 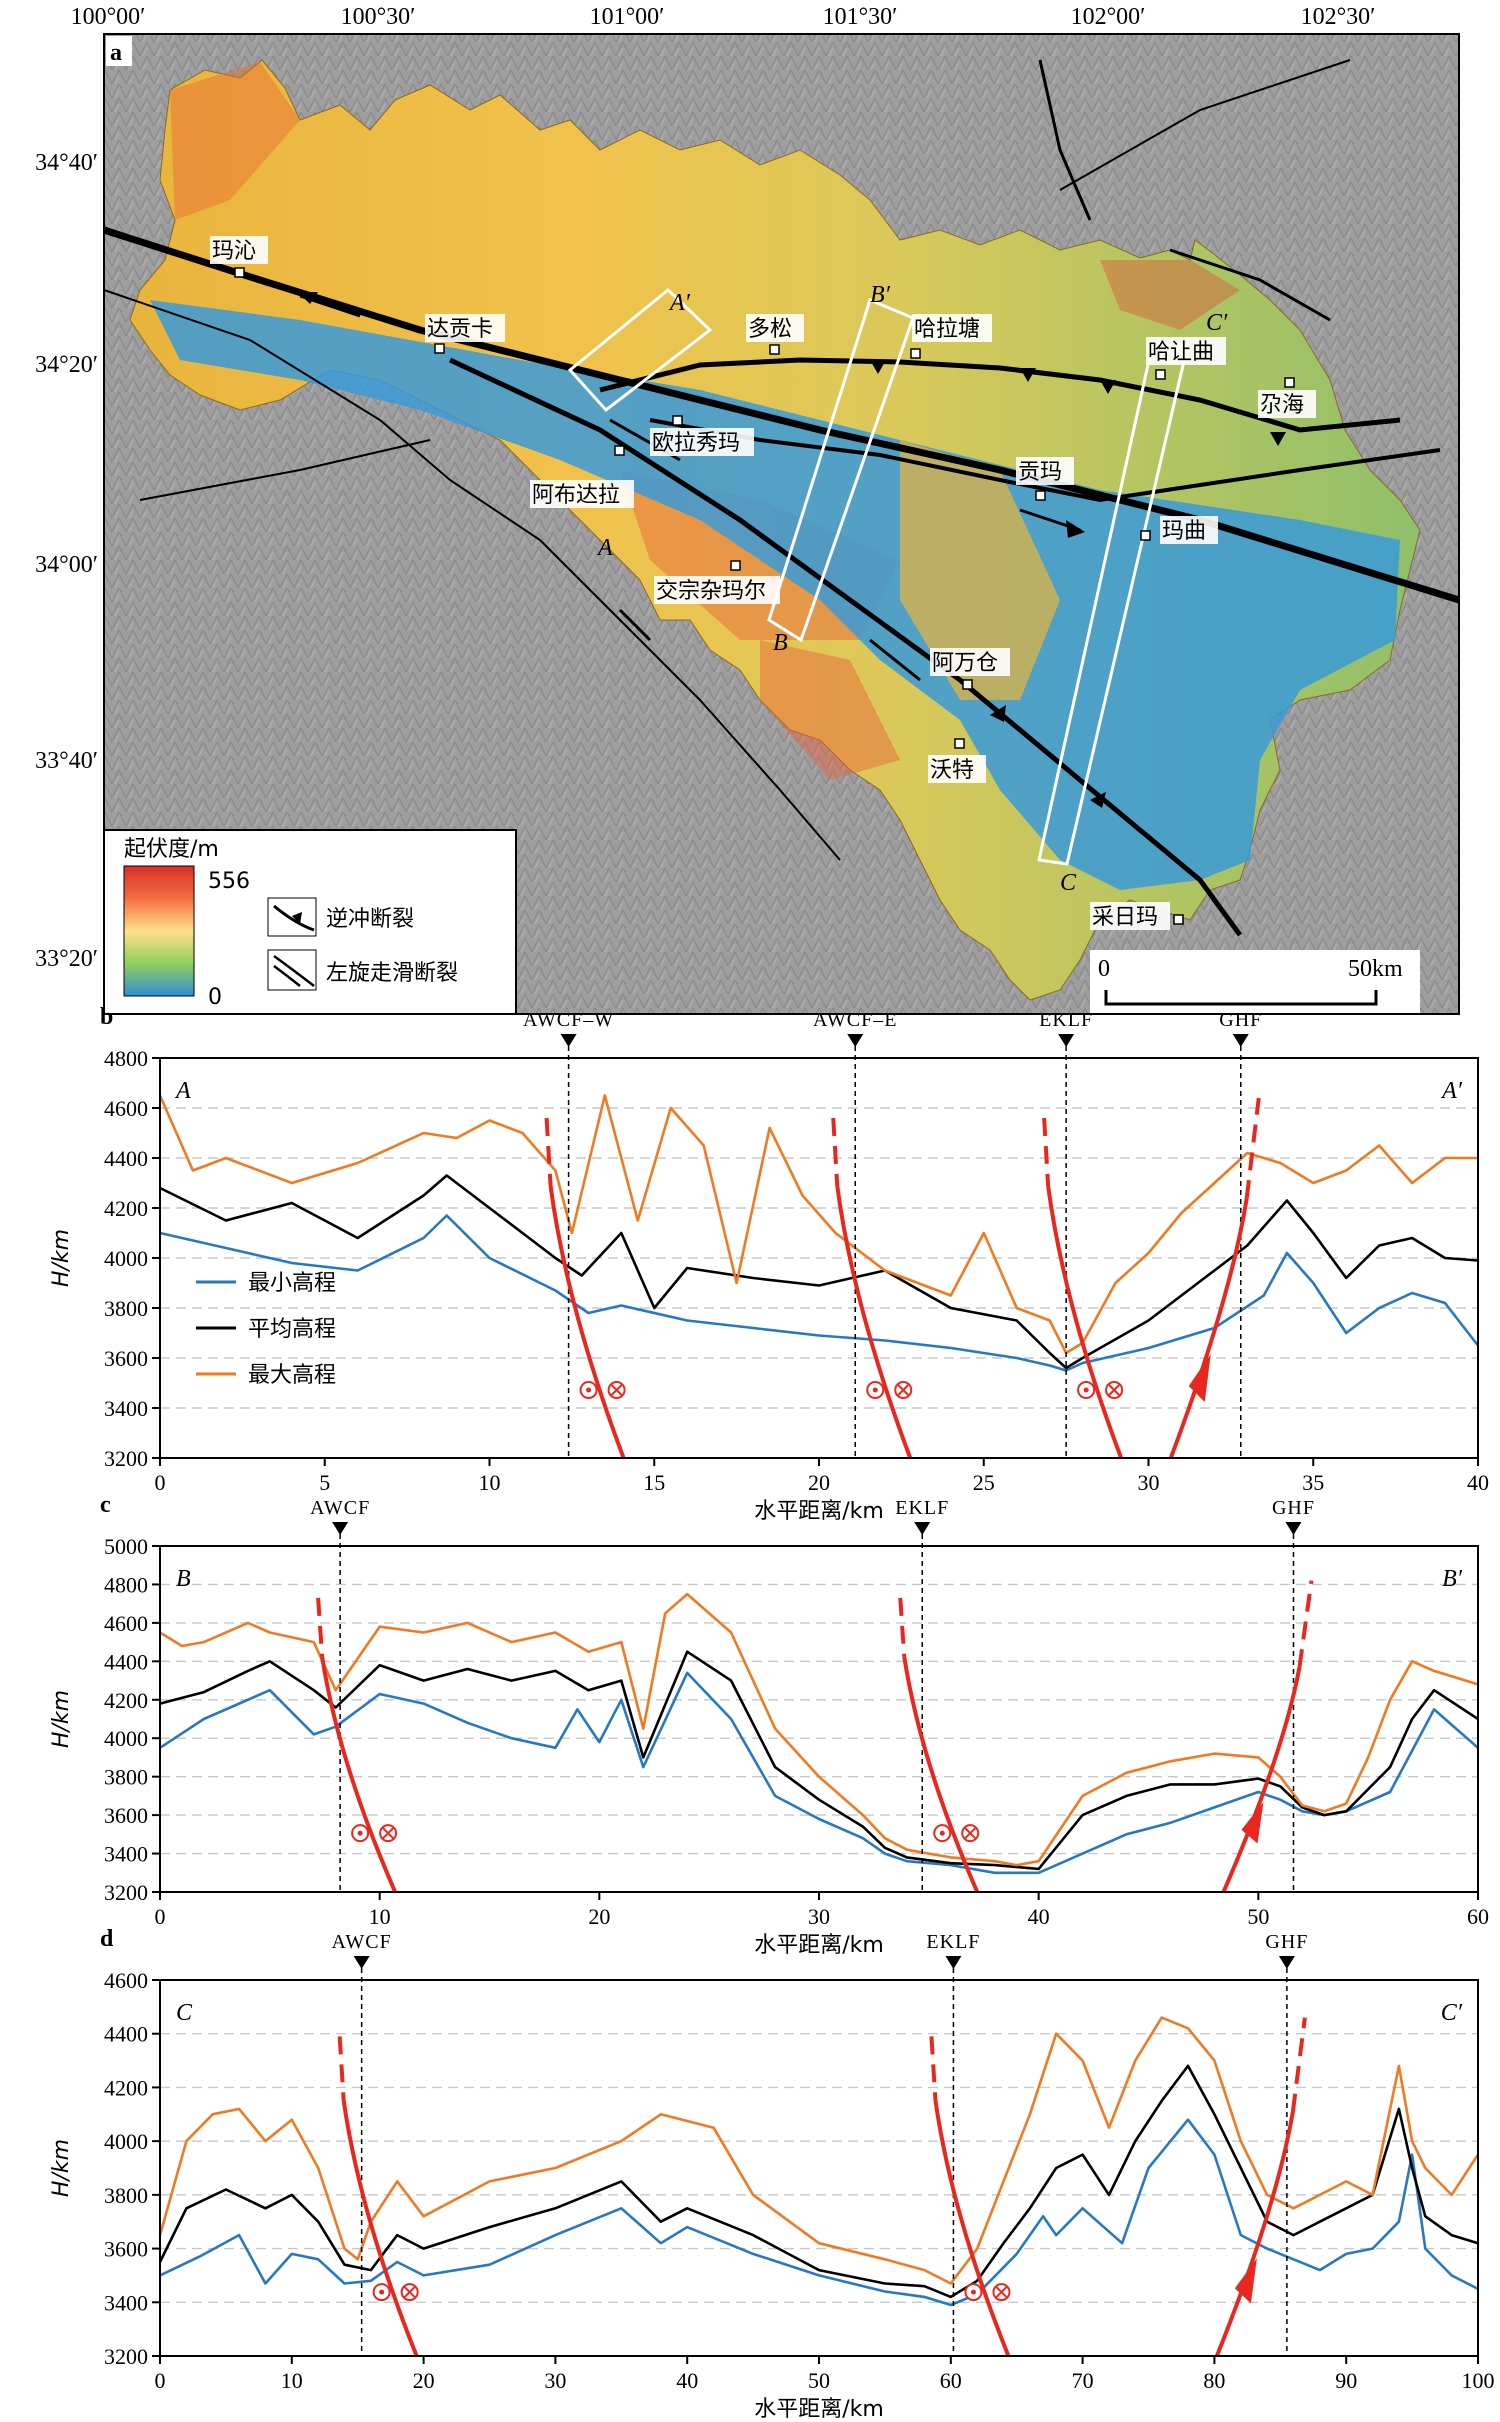 What do you see at coordinates (1000, 395) in the screenshot?
I see `fault-ghf` at bounding box center [1000, 395].